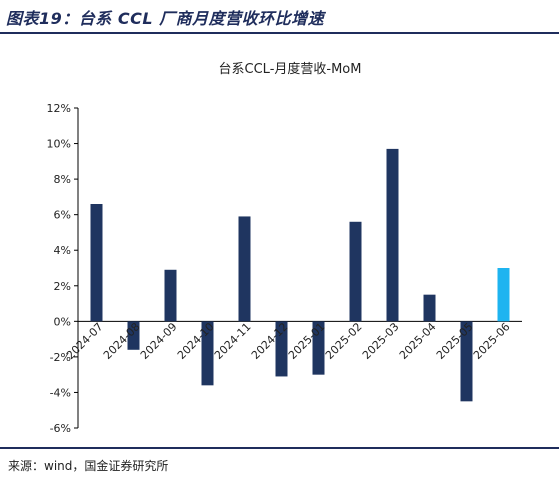 Image resolution: width=559 pixels, height=479 pixels. I want to click on figure-title: 图表19：台系 CCL 厂商月度营收环比增速, so click(165, 18).